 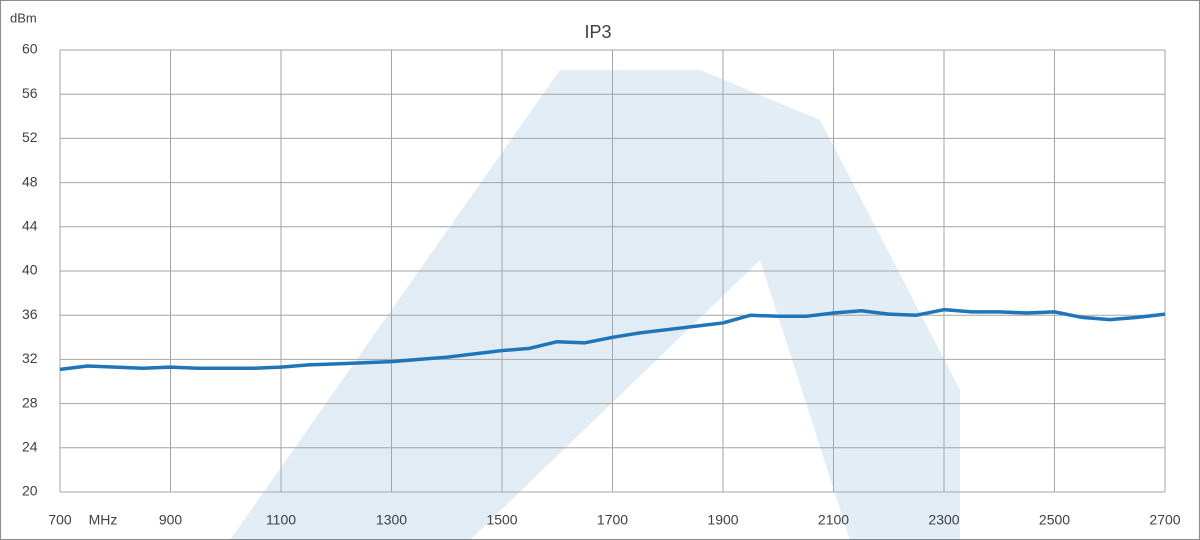 I want to click on x-axis-label: MHz, so click(x=103, y=520).